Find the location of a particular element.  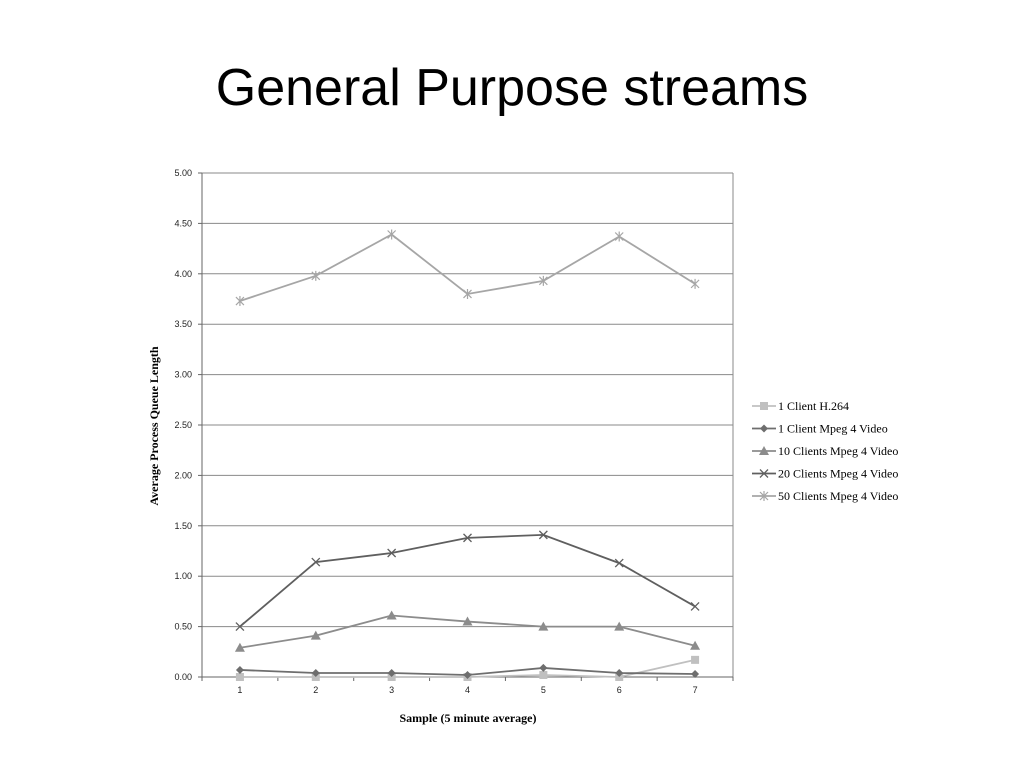

y-tick-label: 0.50 is located at coordinates (183, 627).